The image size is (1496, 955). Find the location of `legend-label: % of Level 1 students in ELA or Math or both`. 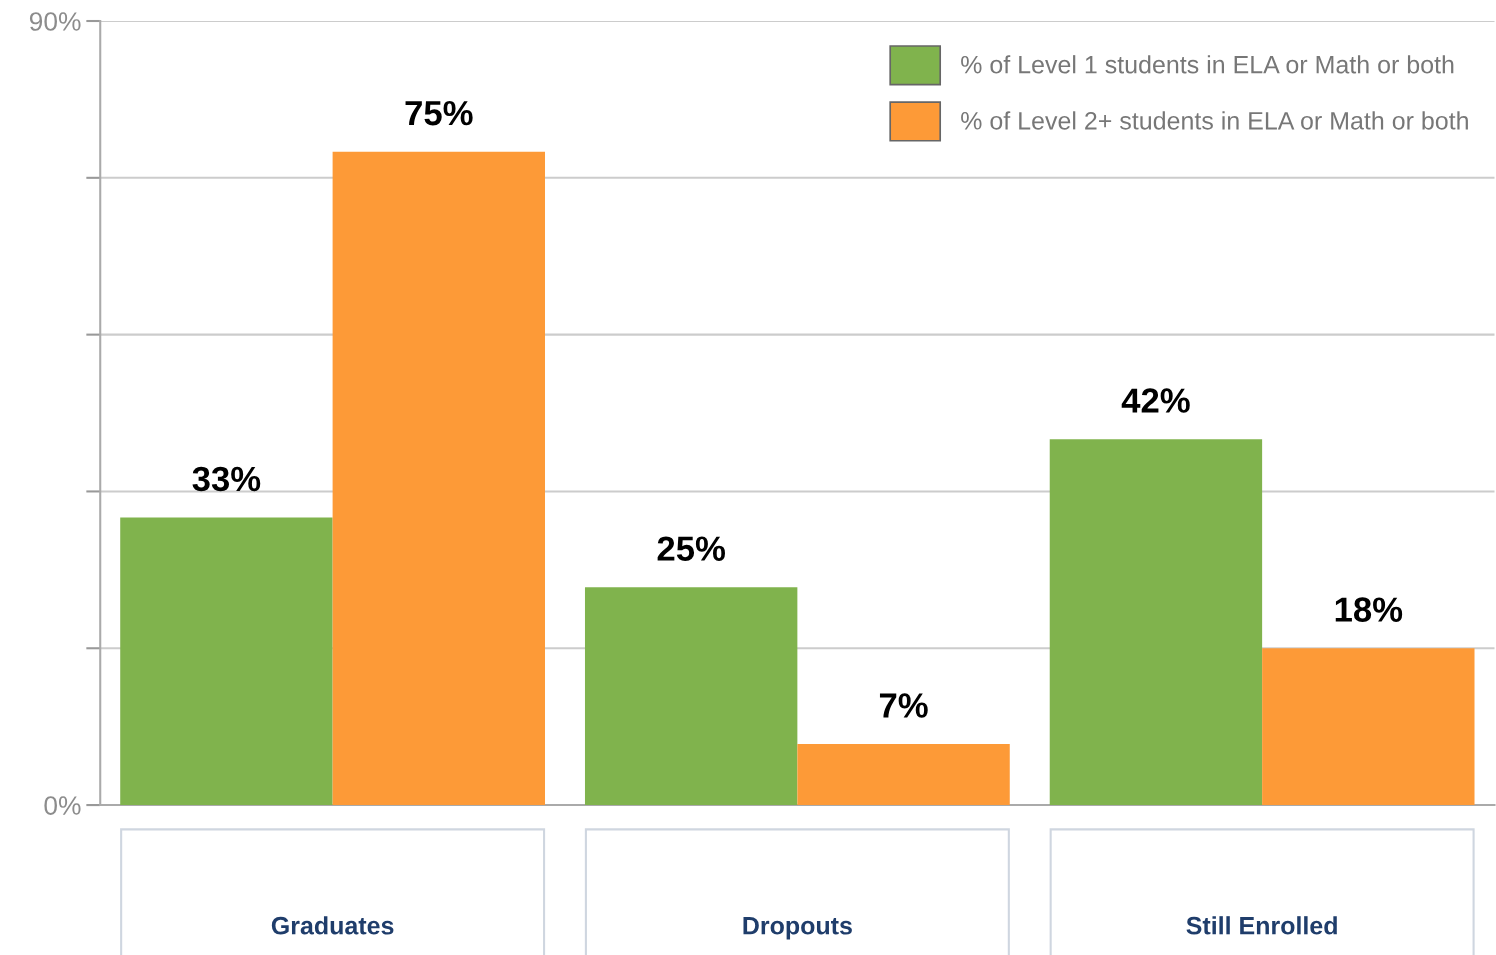

legend-label: % of Level 1 students in ELA or Math or both is located at coordinates (1207, 64).